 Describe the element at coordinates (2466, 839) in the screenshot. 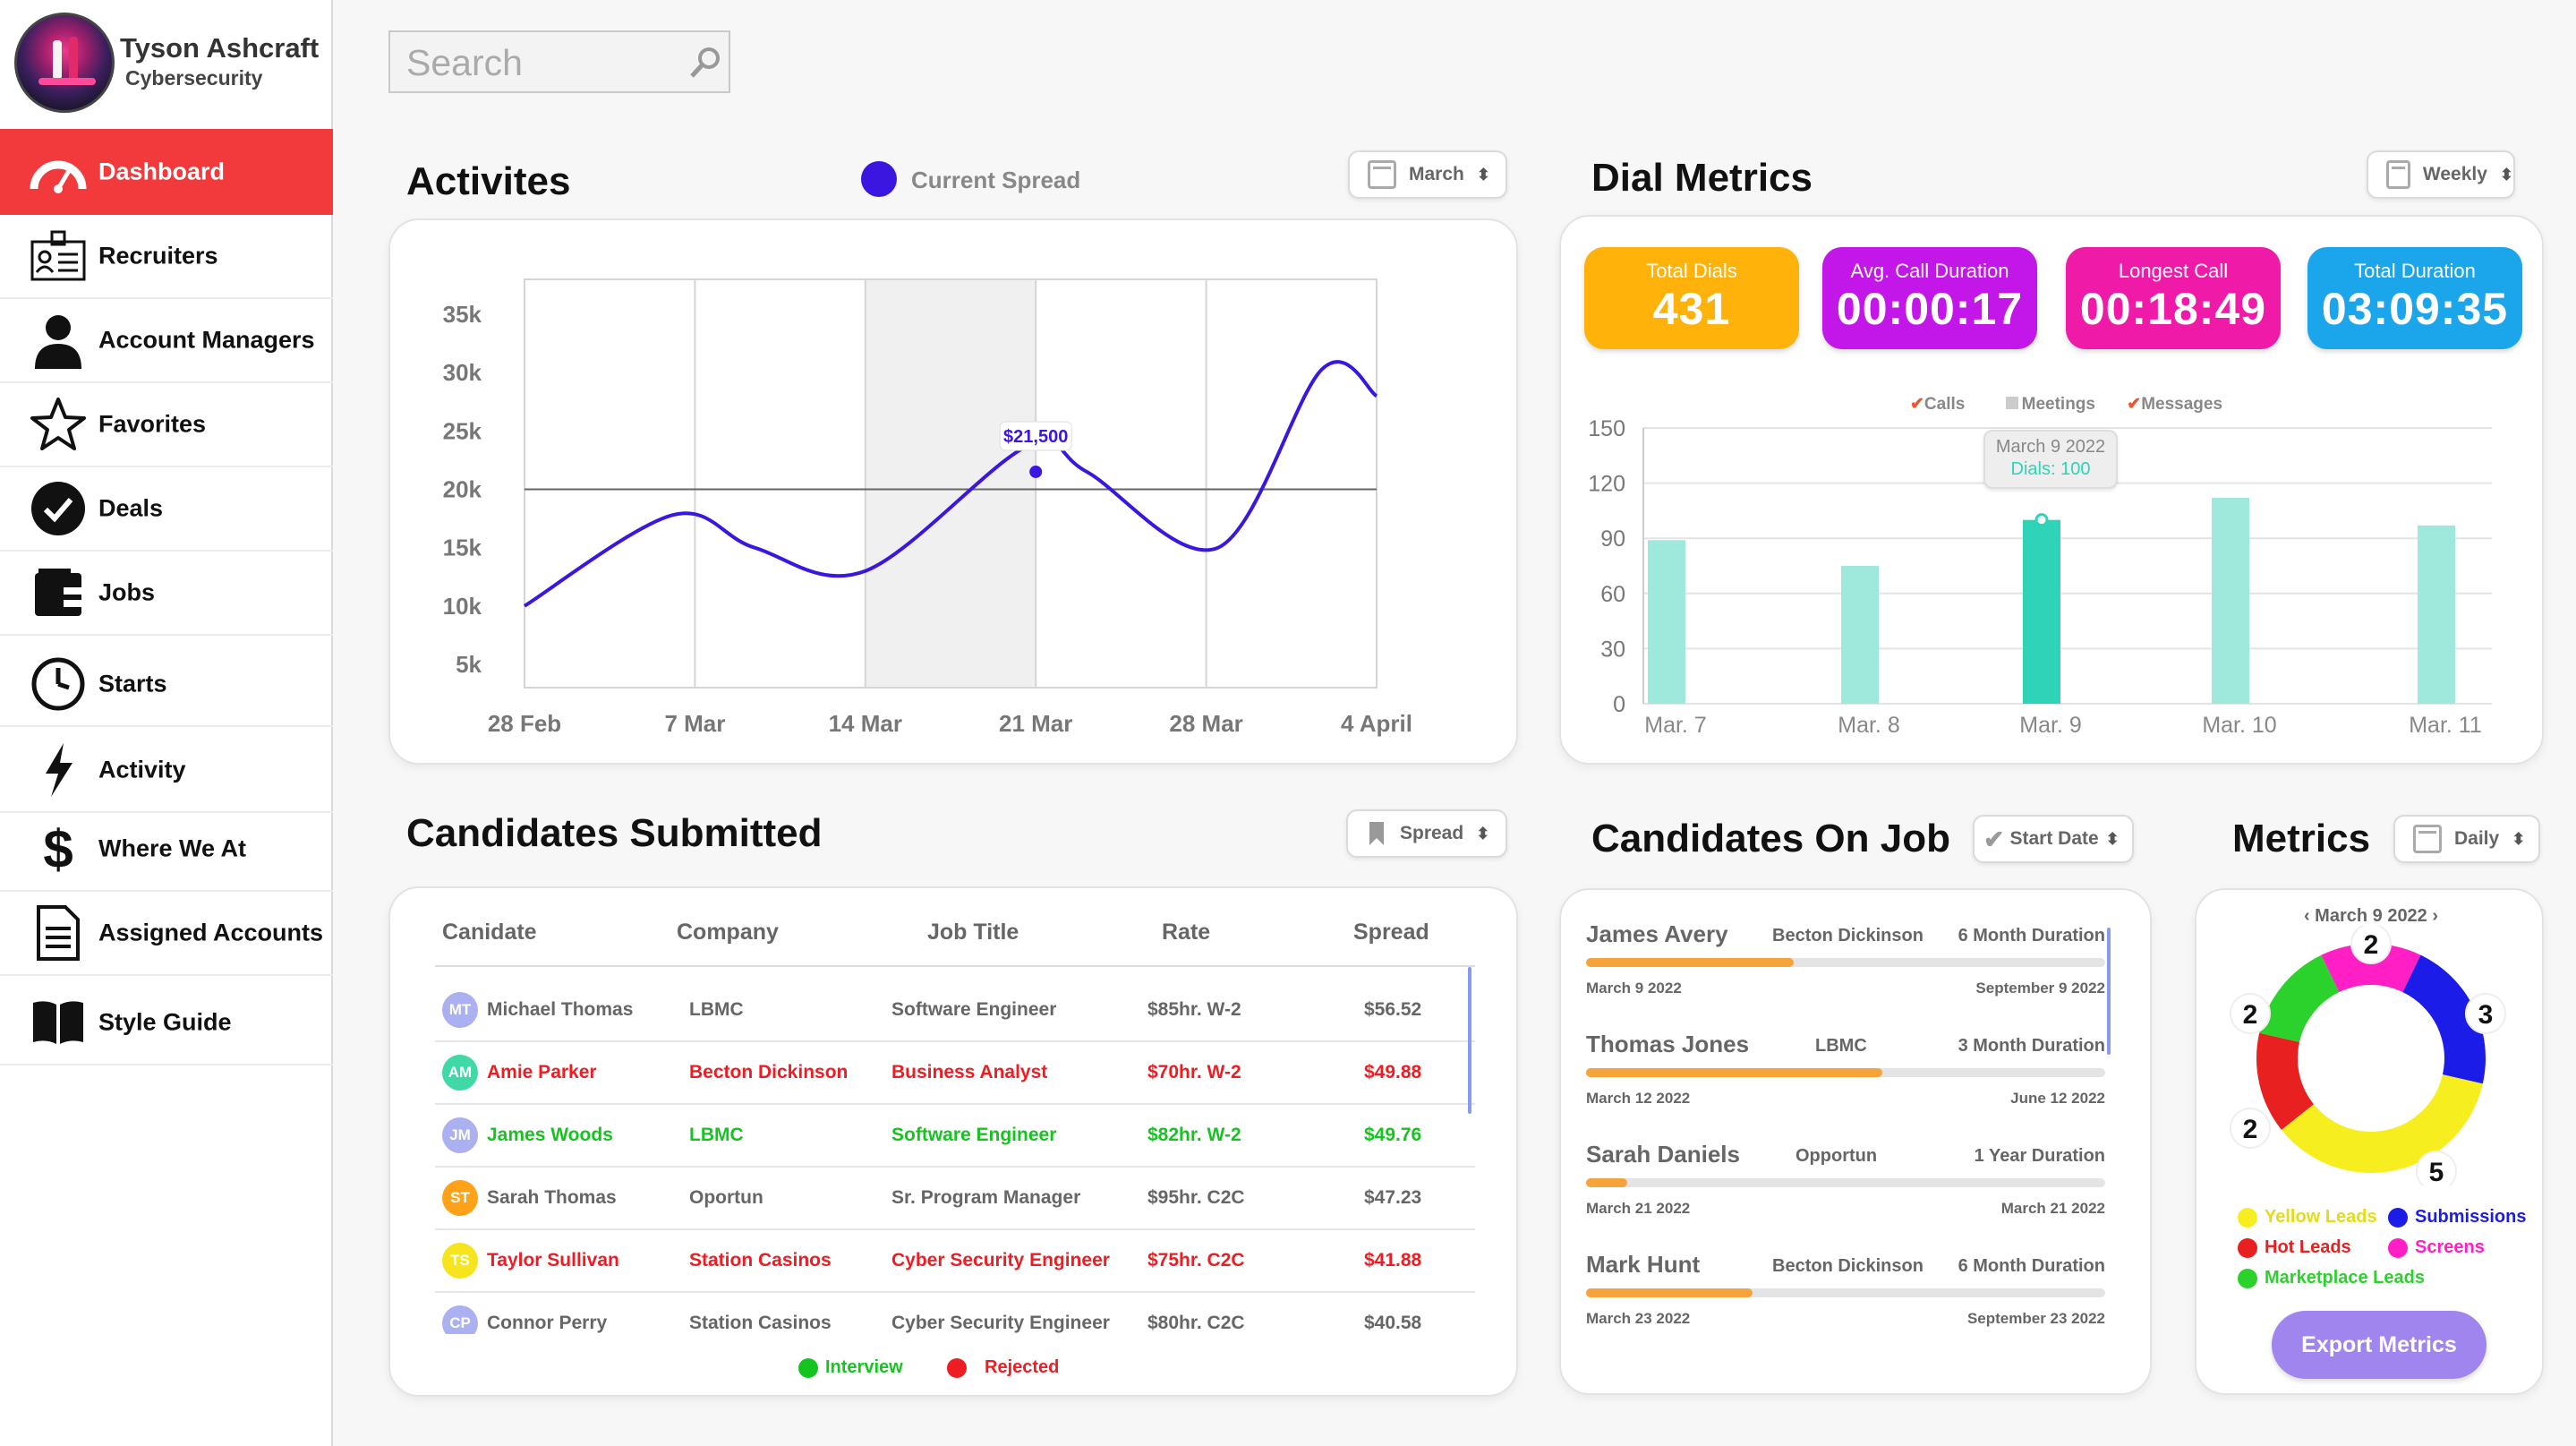

I see `metrics-period-dropdown: Daily ⬍` at that location.